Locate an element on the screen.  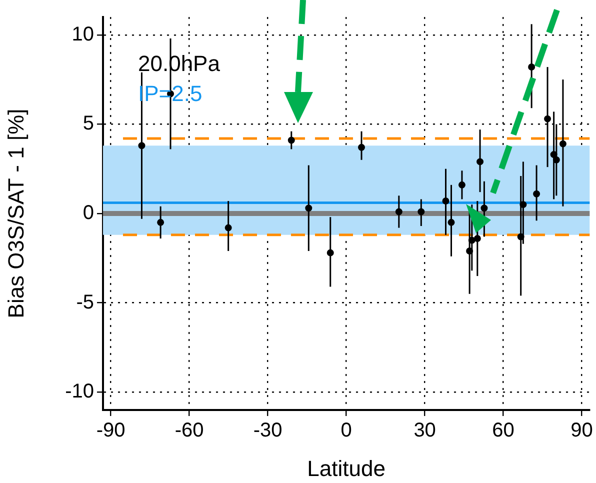
x-tick-label: -60 is located at coordinates (189, 431).